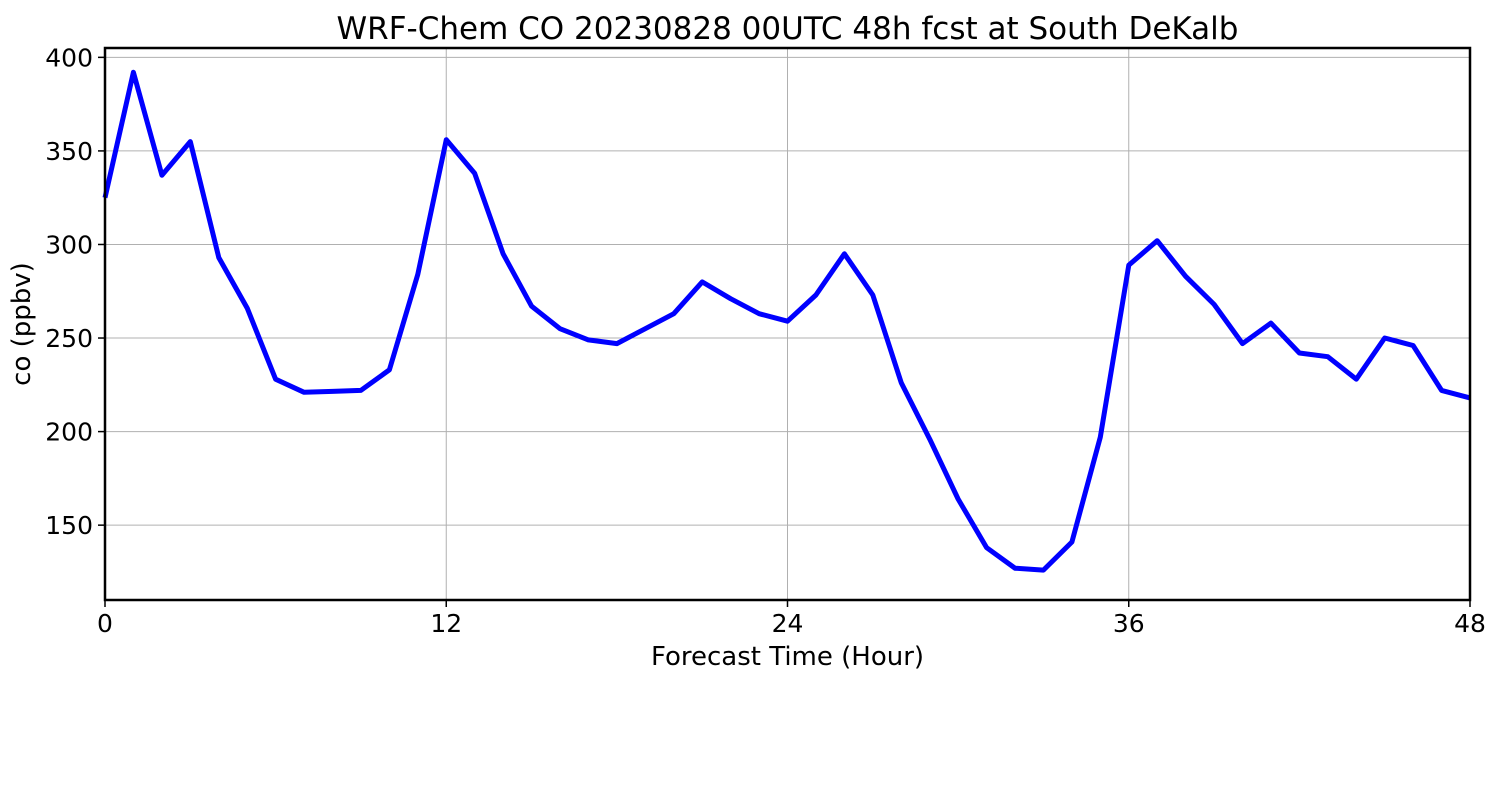  Describe the element at coordinates (69, 244) in the screenshot. I see `y-tick-label: 300` at that location.